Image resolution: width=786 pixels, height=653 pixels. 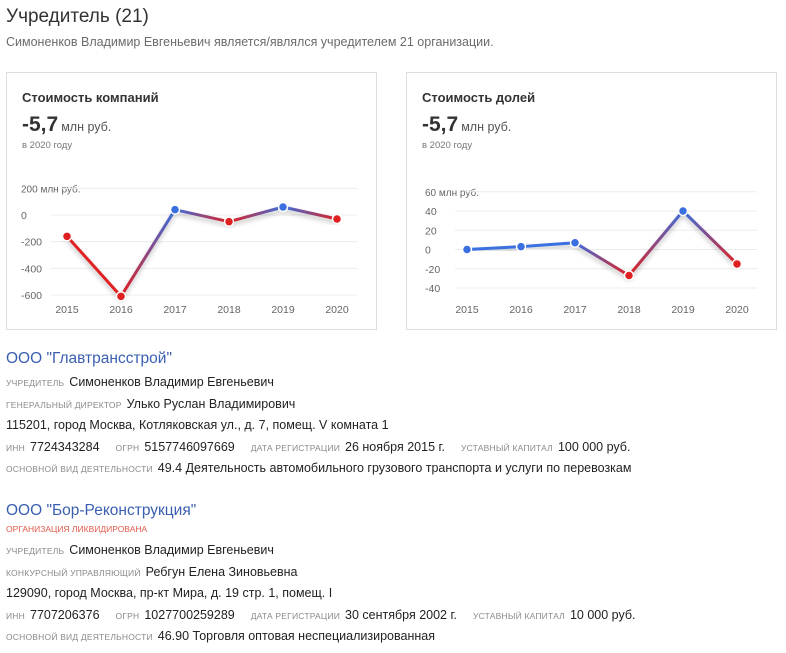 What do you see at coordinates (221, 571) in the screenshot?
I see `manager-name: Ребгун Елена Зиновьевна` at bounding box center [221, 571].